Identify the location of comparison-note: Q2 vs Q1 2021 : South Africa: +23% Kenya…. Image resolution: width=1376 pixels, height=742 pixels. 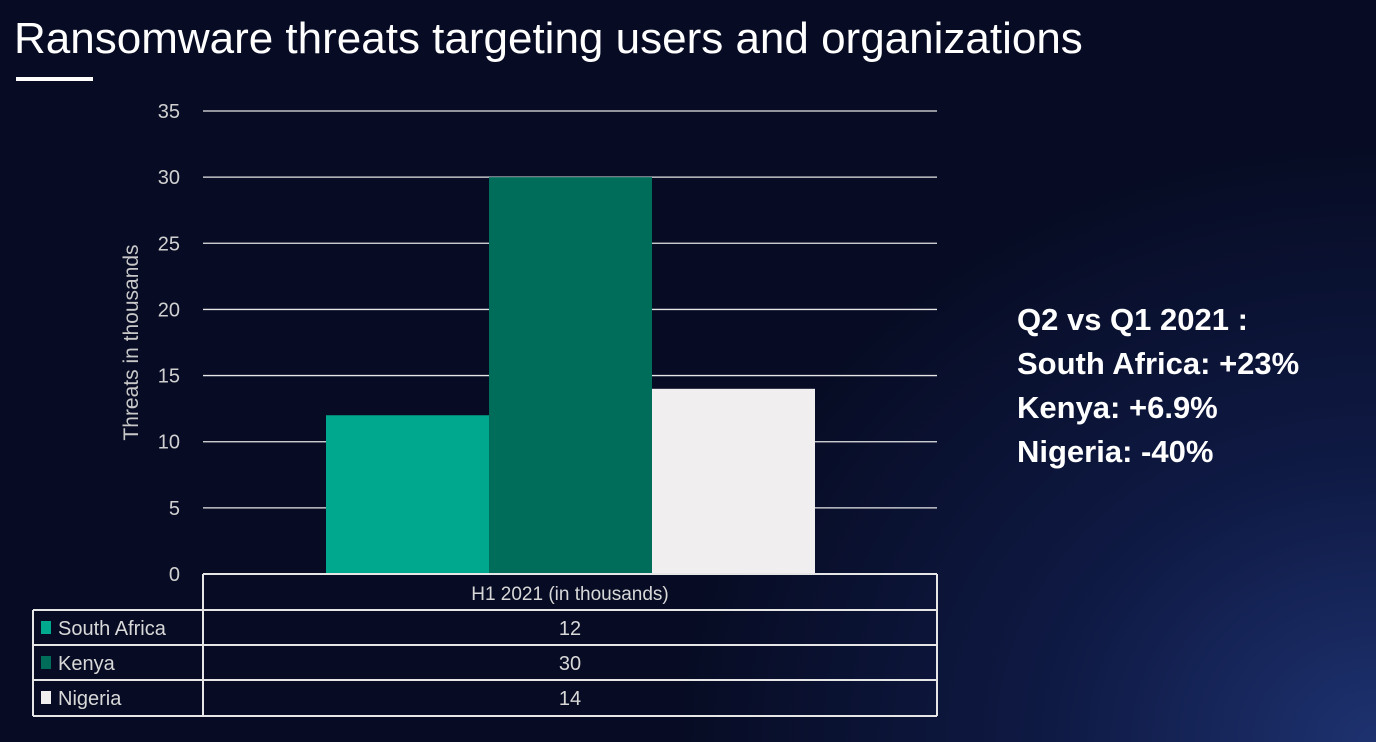
(1158, 386).